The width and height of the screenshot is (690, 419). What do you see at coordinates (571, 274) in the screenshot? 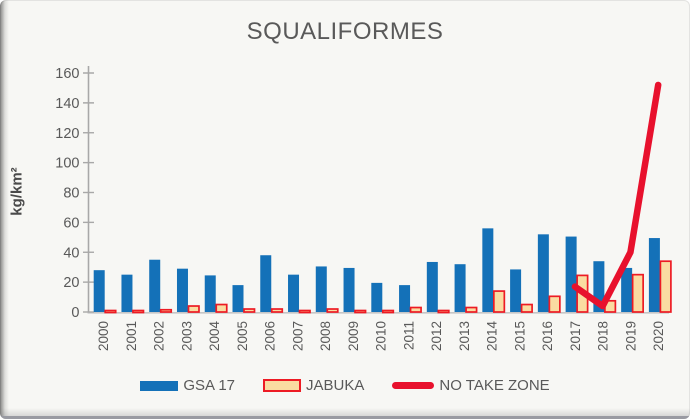
I see `bar-gsa17-2017` at bounding box center [571, 274].